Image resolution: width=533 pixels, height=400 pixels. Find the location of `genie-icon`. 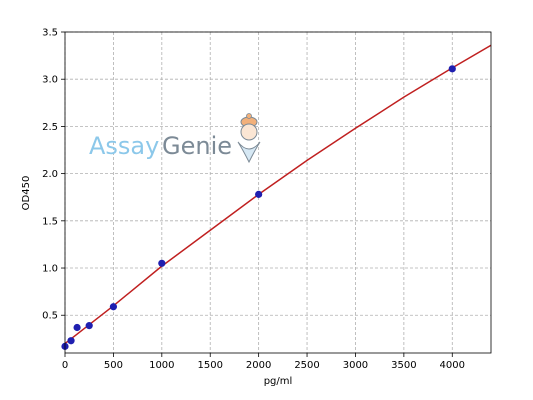

genie-icon is located at coordinates (249, 138).